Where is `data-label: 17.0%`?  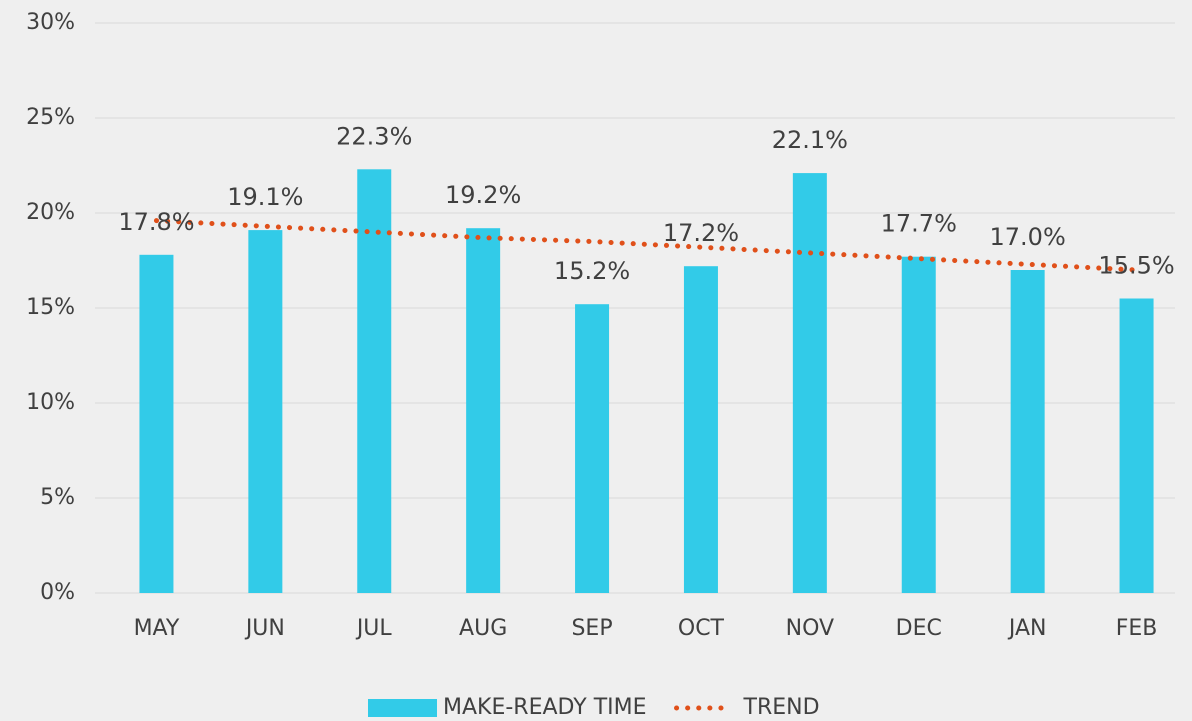 data-label: 17.0% is located at coordinates (1028, 237).